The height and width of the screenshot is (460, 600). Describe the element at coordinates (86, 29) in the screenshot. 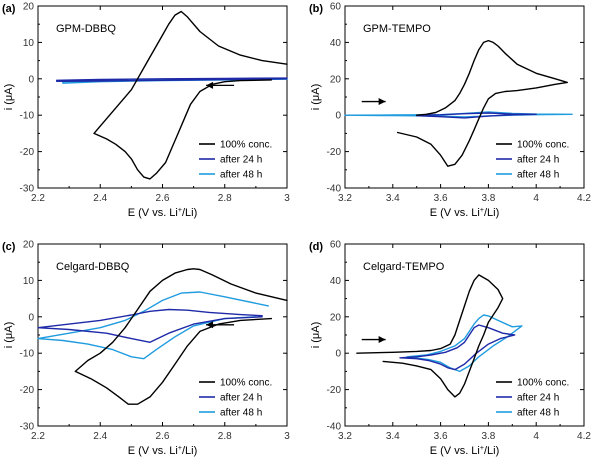

I see `chart-title: GPM-DBBQ` at that location.